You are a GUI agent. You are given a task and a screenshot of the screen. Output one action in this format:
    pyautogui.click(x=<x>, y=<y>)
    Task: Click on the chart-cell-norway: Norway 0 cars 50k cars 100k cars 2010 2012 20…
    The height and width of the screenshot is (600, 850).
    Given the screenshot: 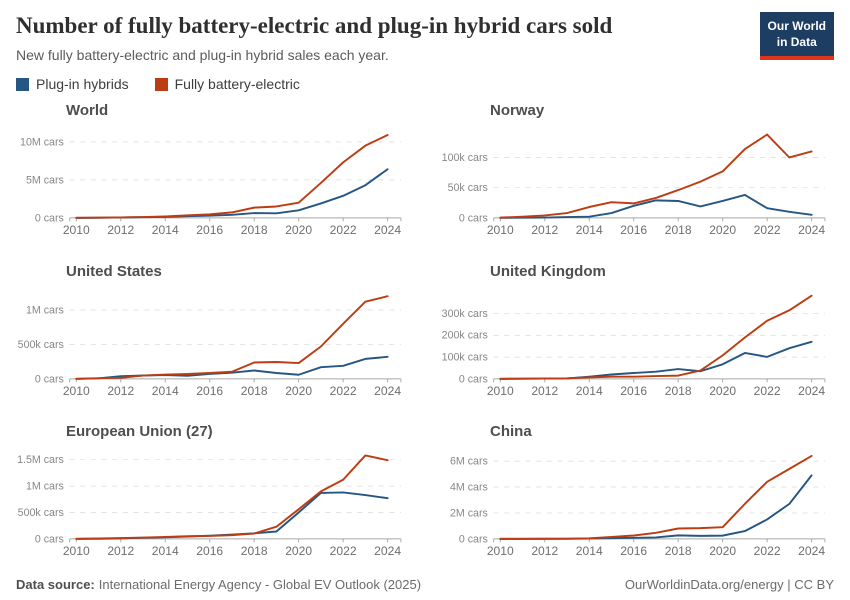 What is the action you would take?
    pyautogui.click(x=637, y=174)
    